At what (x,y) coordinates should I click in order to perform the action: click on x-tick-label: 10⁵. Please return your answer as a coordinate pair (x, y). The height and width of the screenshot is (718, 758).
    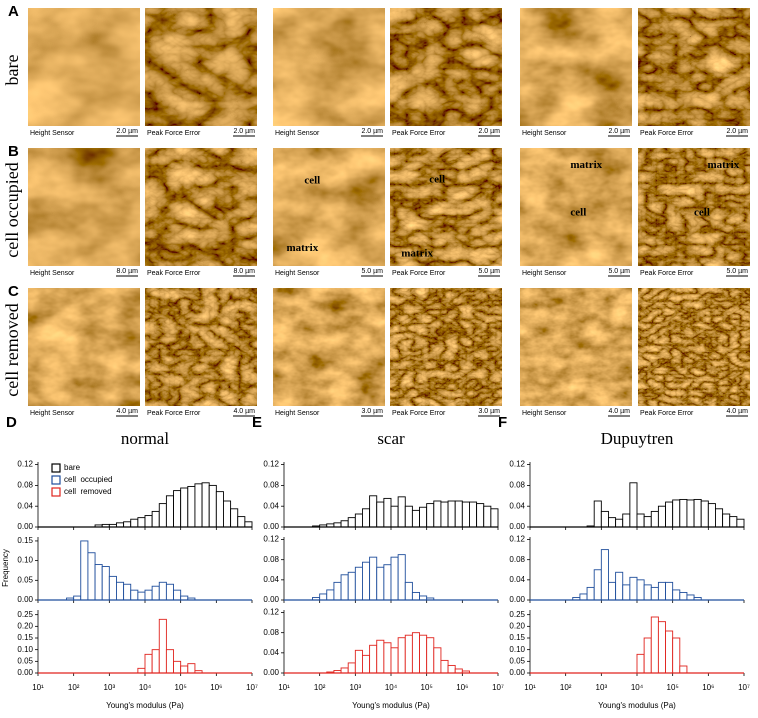
    Looking at the image, I should click on (673, 687).